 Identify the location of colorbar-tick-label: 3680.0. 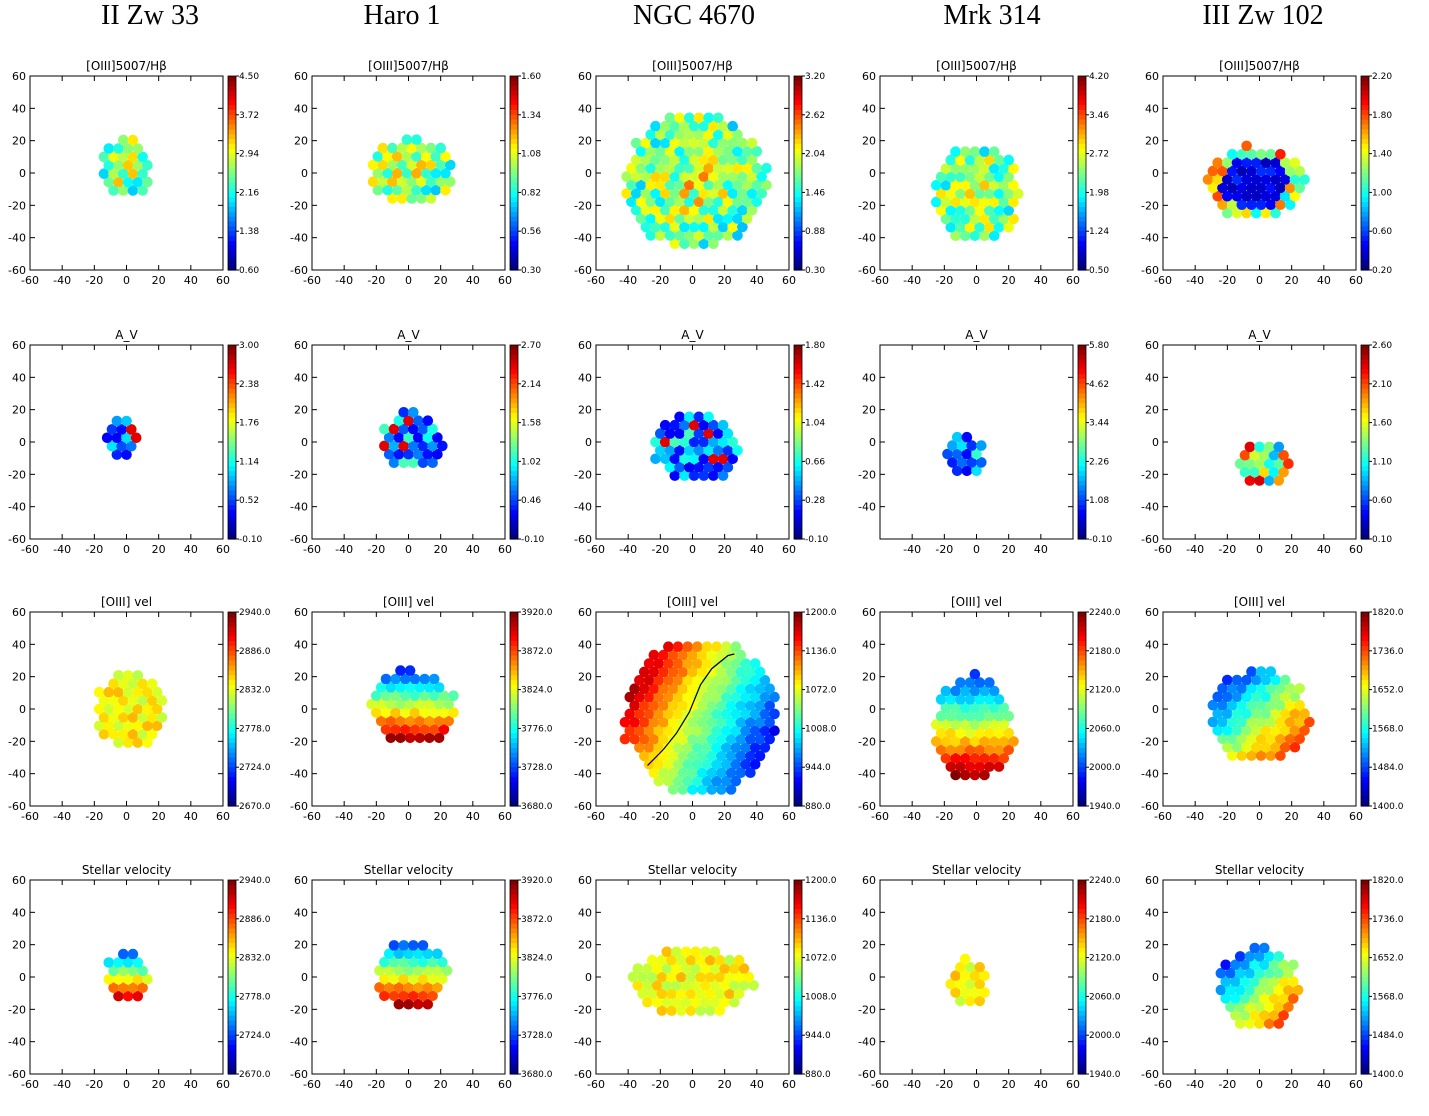
(537, 807).